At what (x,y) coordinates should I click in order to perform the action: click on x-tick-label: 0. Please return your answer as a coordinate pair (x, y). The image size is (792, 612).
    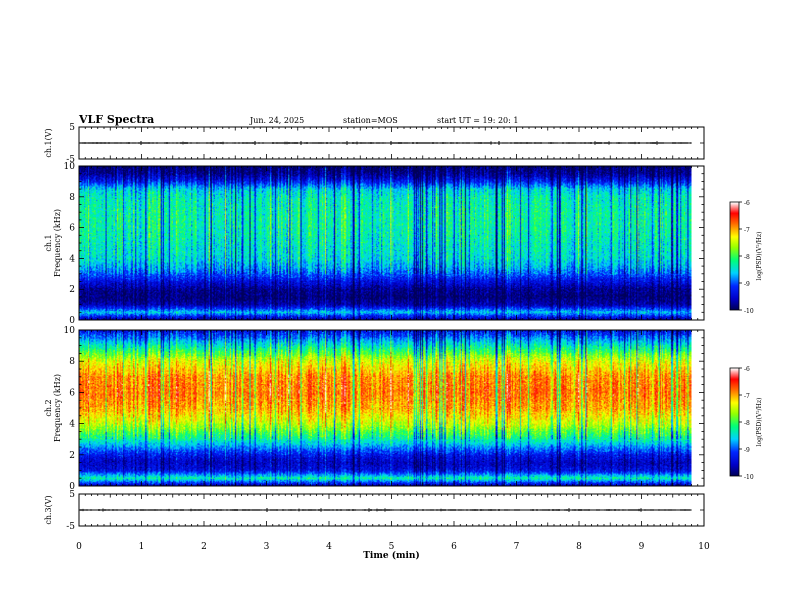
    Looking at the image, I should click on (79, 547).